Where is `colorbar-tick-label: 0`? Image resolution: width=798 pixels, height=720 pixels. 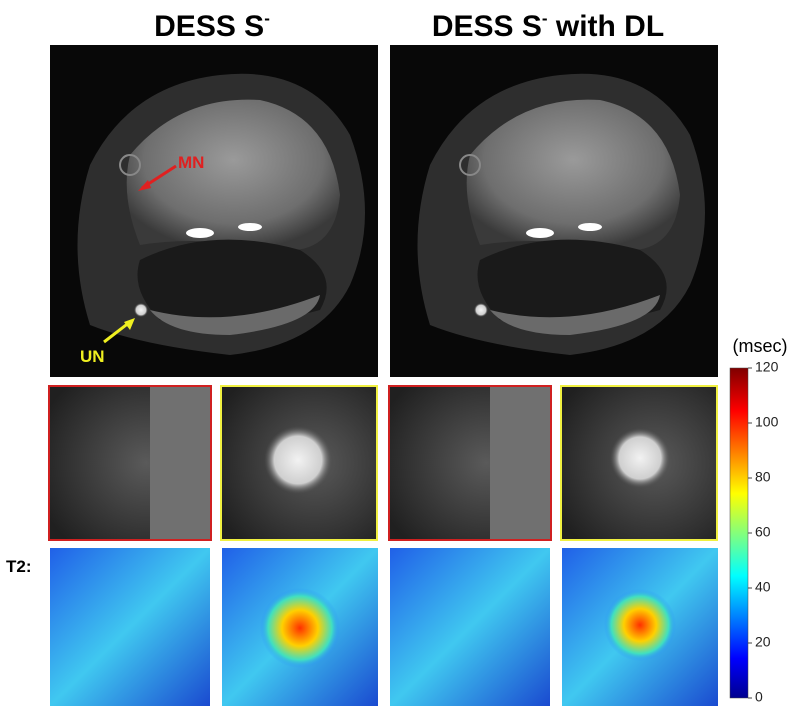 colorbar-tick-label: 0 is located at coordinates (759, 697).